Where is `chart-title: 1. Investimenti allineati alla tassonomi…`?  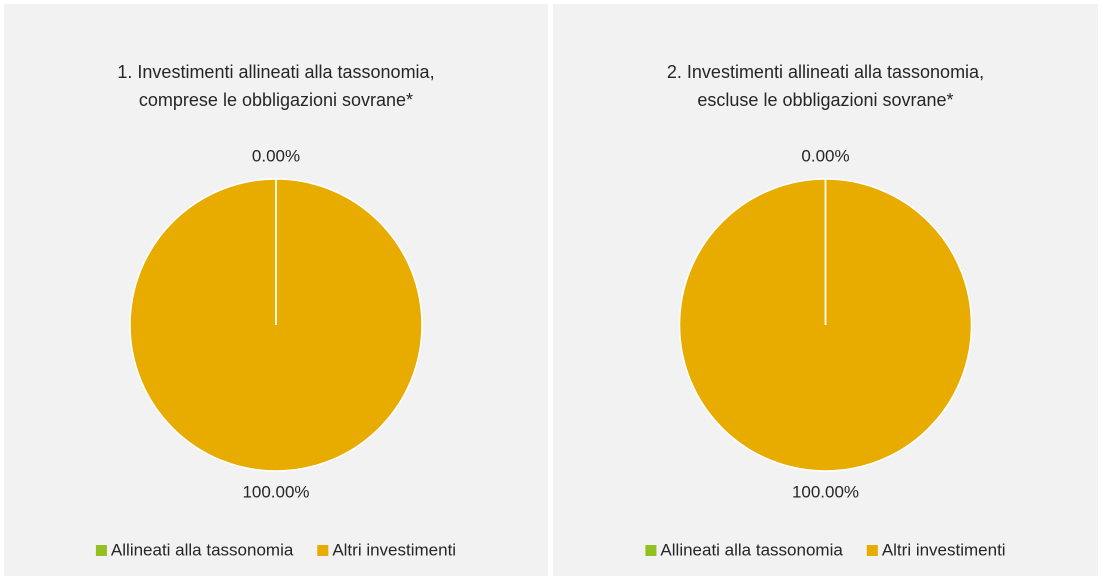
chart-title: 1. Investimenti allineati alla tassonomi… is located at coordinates (275, 72).